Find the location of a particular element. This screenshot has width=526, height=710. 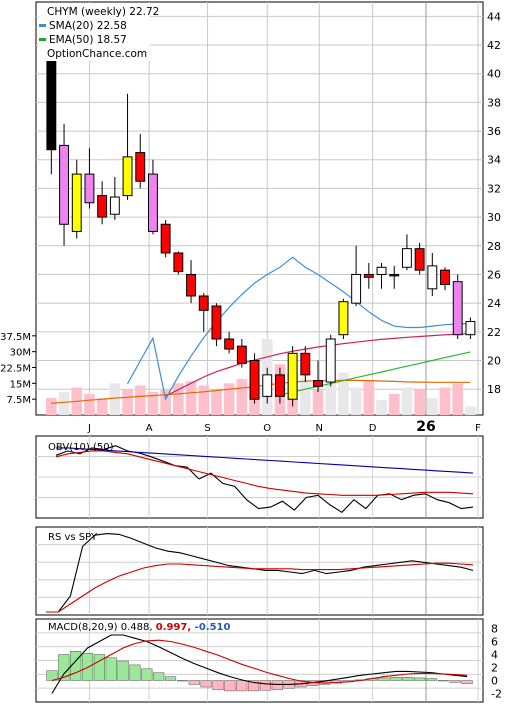

sma20-line is located at coordinates (298, 328).